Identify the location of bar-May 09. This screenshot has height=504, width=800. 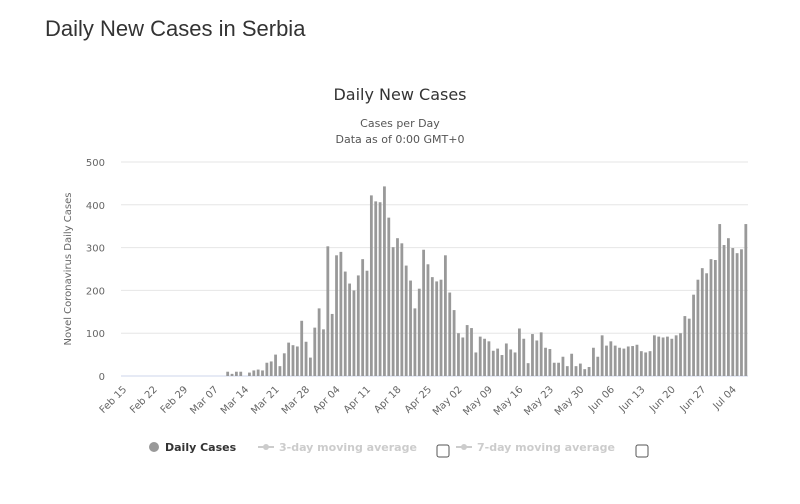
(489, 358).